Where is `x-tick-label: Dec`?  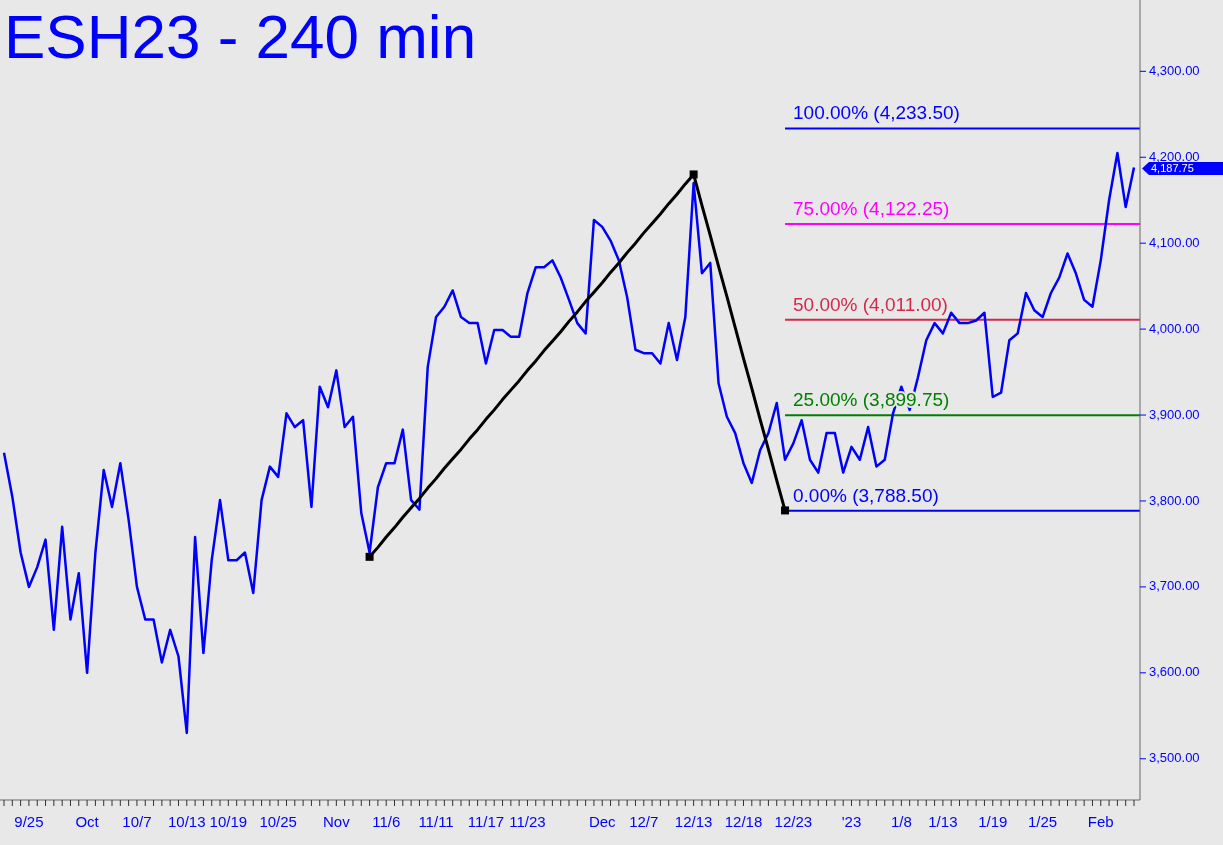
x-tick-label: Dec is located at coordinates (602, 821).